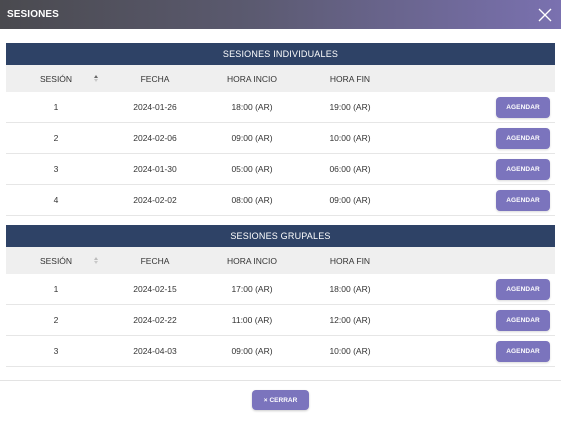  I want to click on close-icon, so click(545, 15).